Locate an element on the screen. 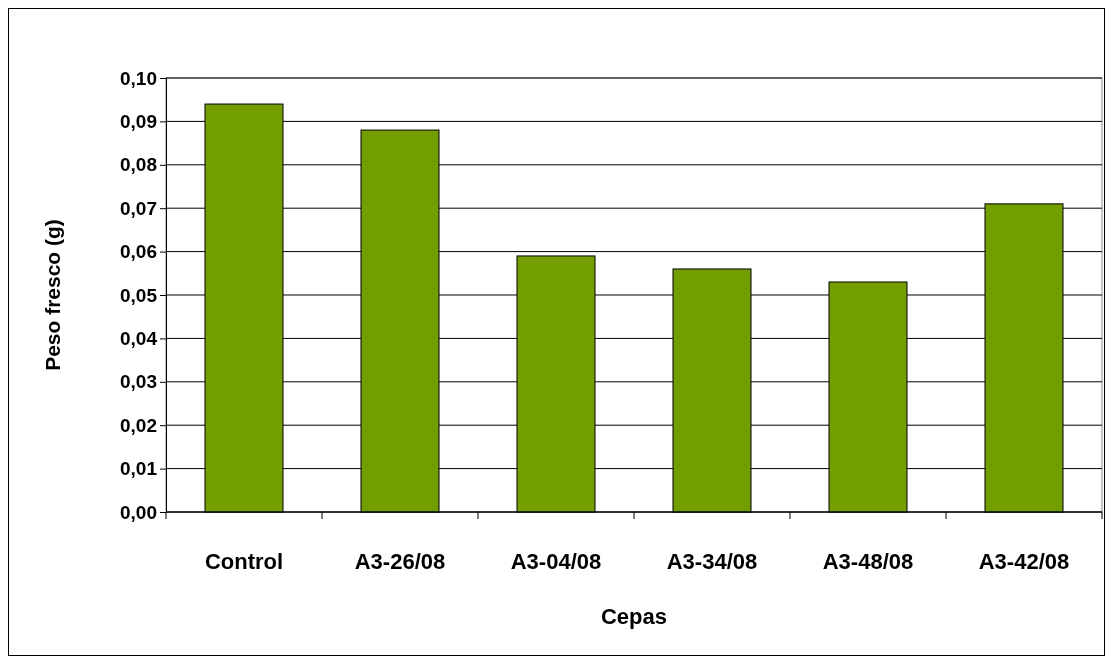  y-tick-label: 0,00 is located at coordinates (138, 512).